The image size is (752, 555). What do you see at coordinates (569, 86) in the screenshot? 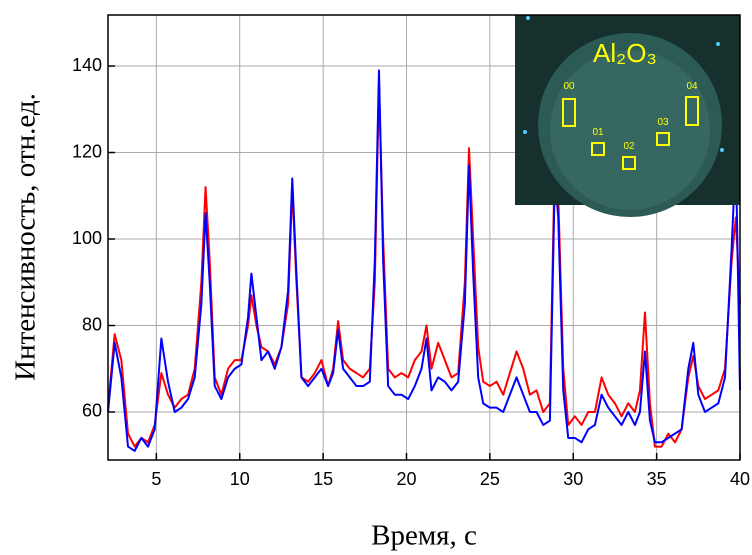
I see `inset-box-label: 00` at bounding box center [569, 86].